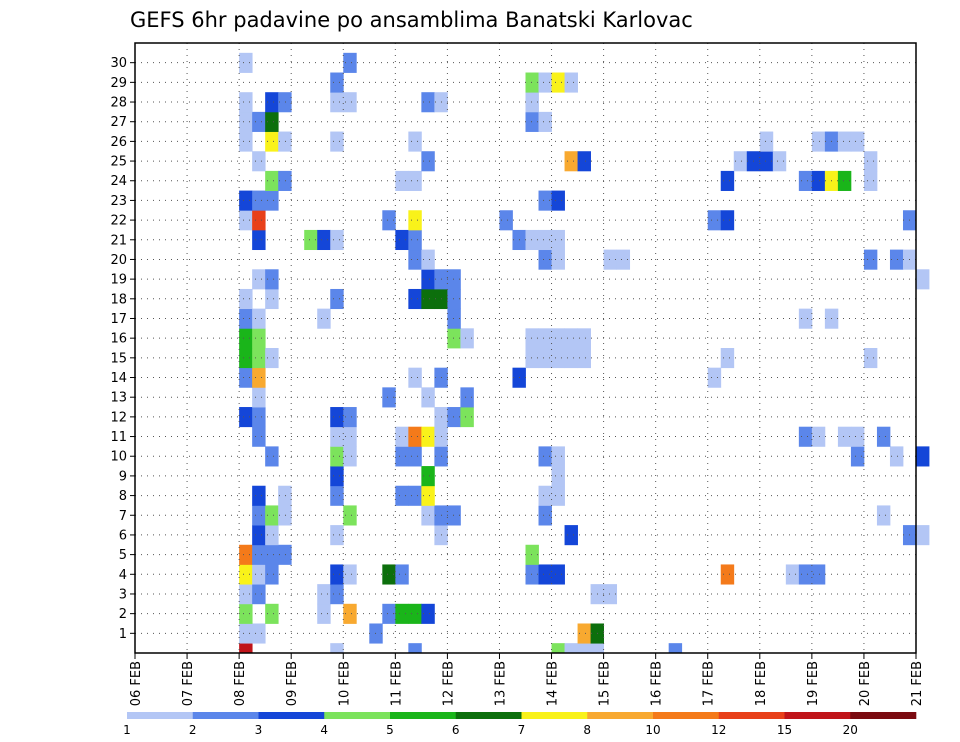  I want to click on y-tick-label: 8, so click(123, 496).